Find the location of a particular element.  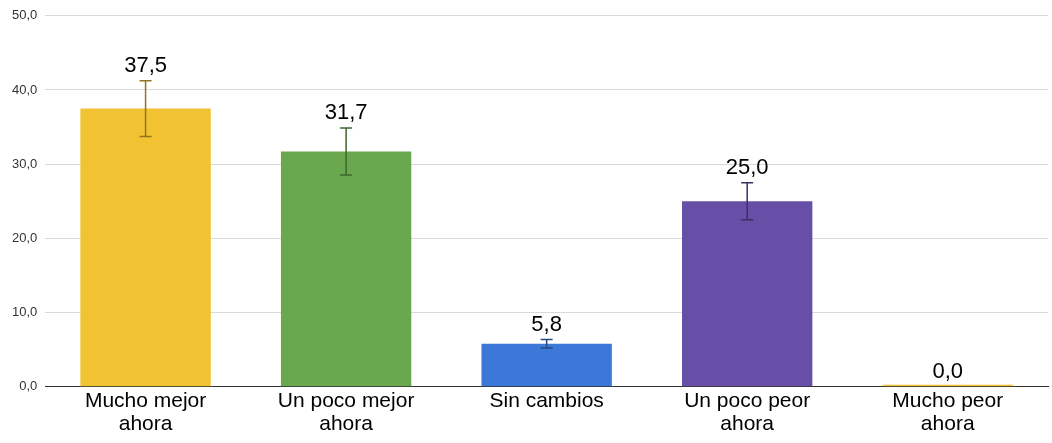

x-tick-label: Un poco mejor ahora is located at coordinates (346, 411).